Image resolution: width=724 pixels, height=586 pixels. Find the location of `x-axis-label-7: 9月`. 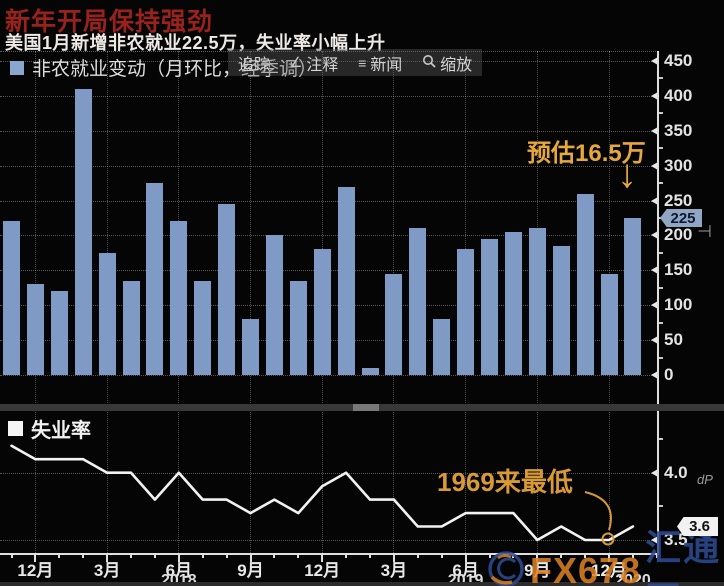

x-axis-label-7: 9月 is located at coordinates (537, 570).